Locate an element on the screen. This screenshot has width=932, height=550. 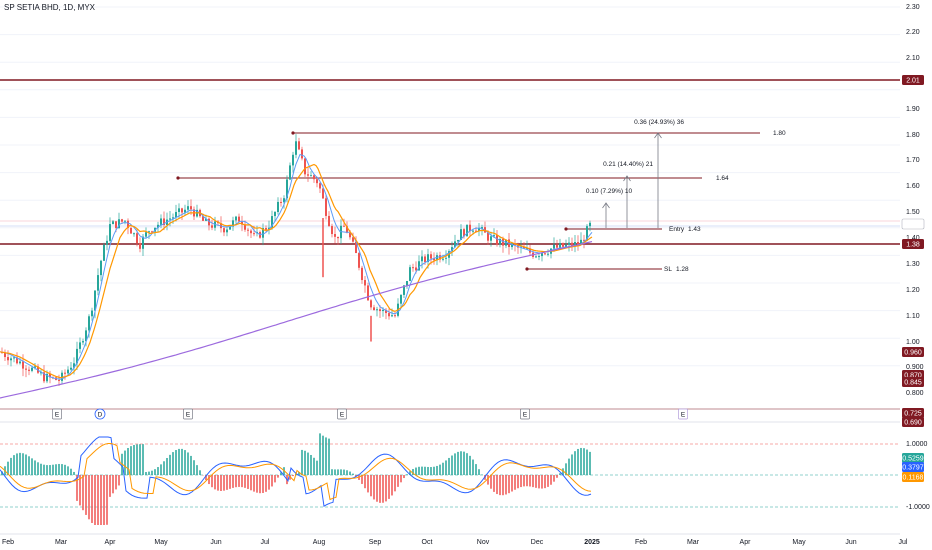
price-badge-label: 1.46 is located at coordinates (913, 225).